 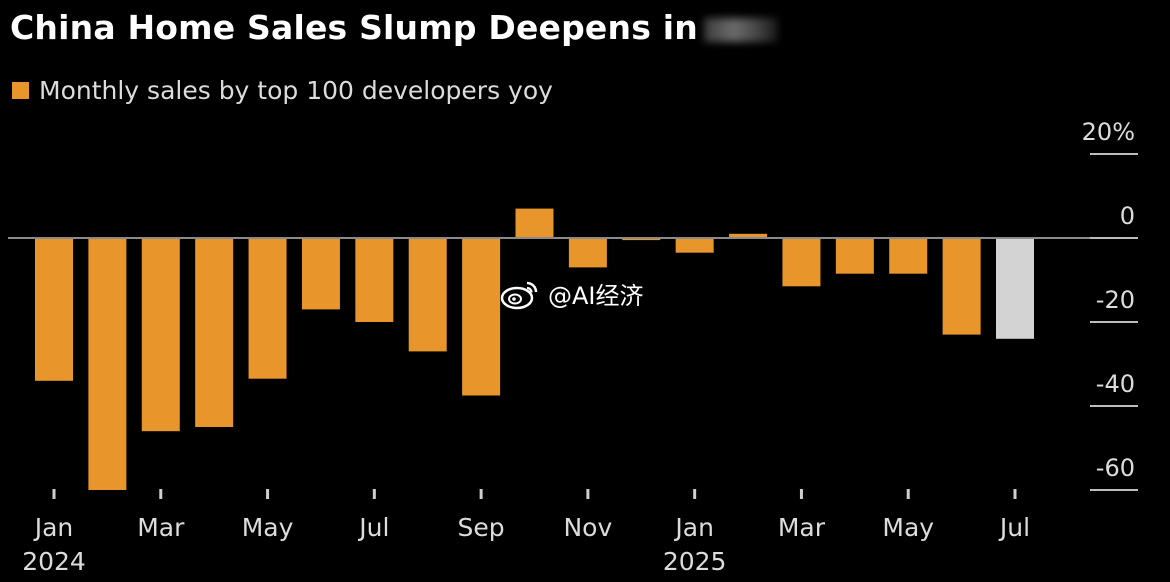 What do you see at coordinates (20, 90) in the screenshot?
I see `legend-swatch` at bounding box center [20, 90].